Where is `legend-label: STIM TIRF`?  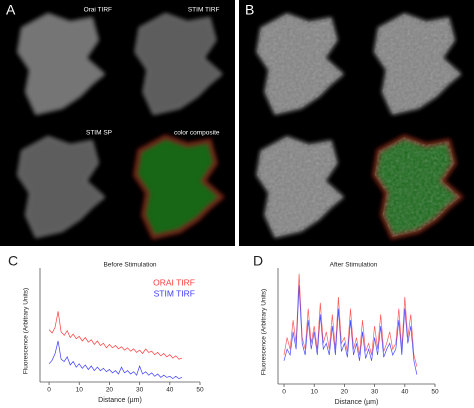 legend-label: STIM TIRF is located at coordinates (174, 293).